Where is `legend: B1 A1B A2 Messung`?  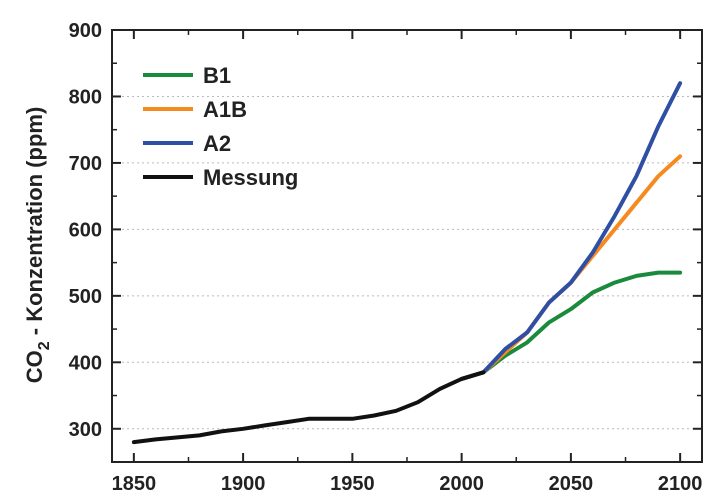
legend: B1 A1B A2 Messung is located at coordinates (220, 126).